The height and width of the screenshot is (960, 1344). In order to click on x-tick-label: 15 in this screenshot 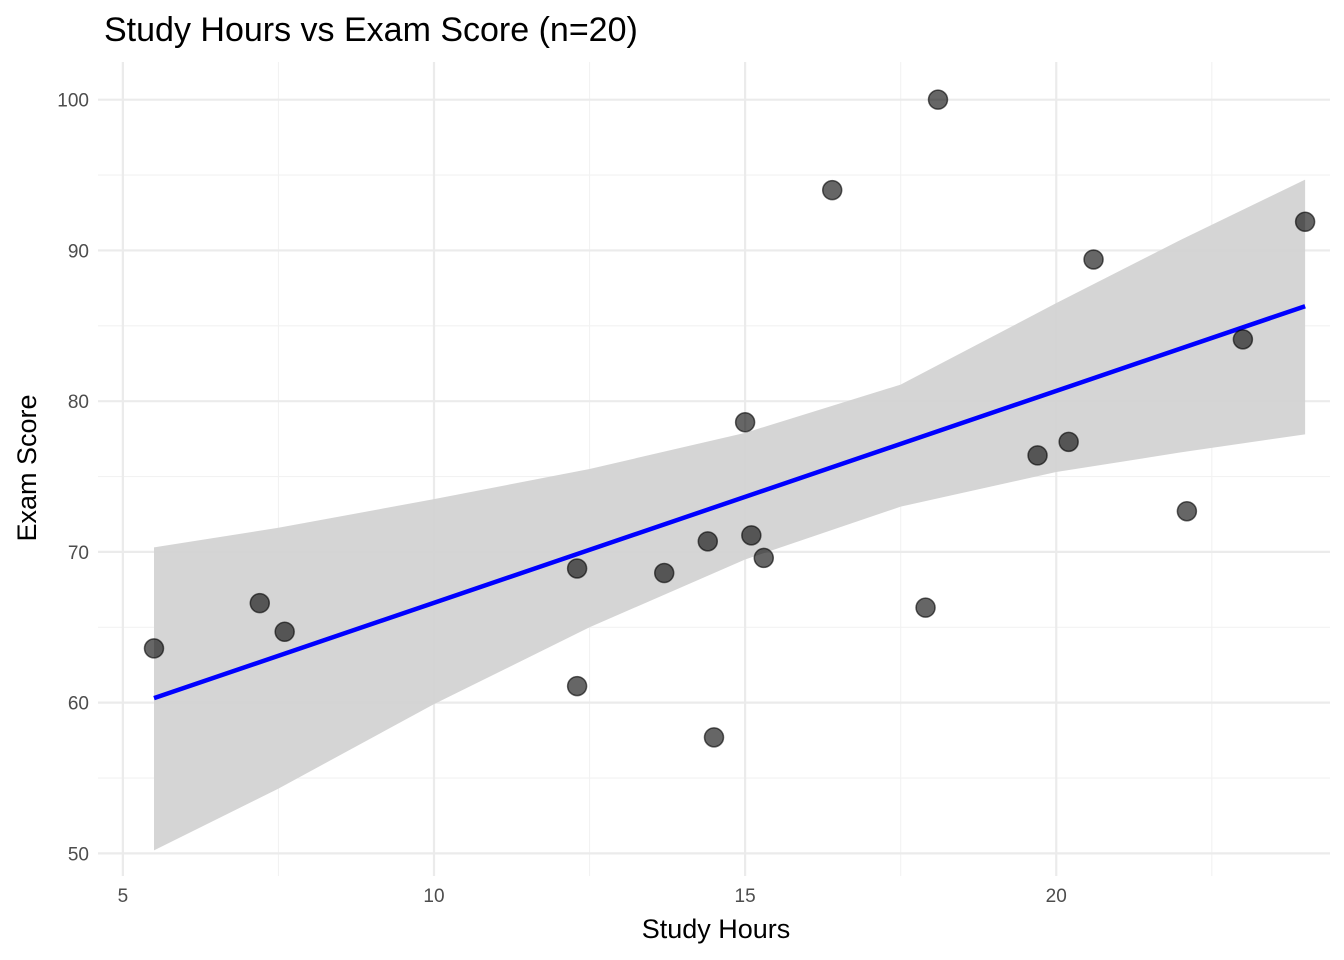, I will do `click(745, 896)`.